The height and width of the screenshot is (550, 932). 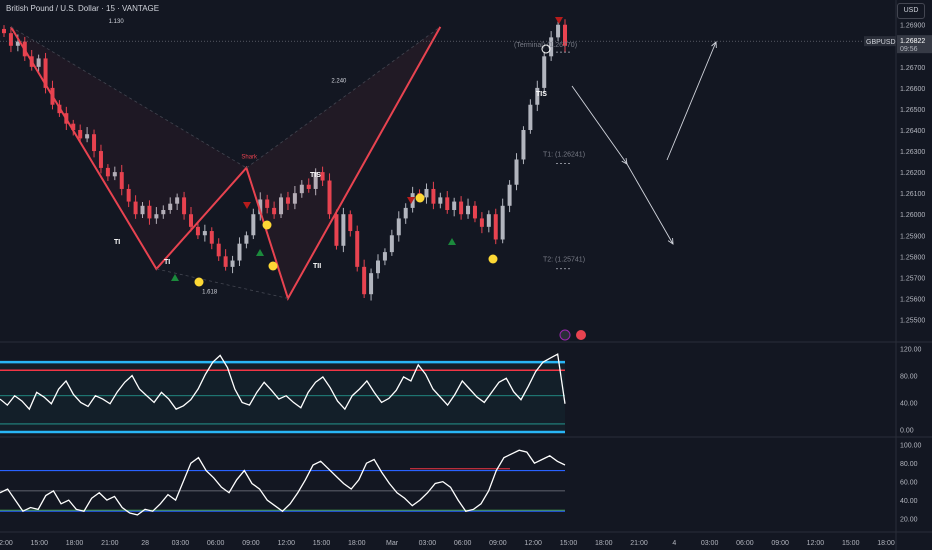 What do you see at coordinates (912, 110) in the screenshot?
I see `price-tick-label: 1.26500` at bounding box center [912, 110].